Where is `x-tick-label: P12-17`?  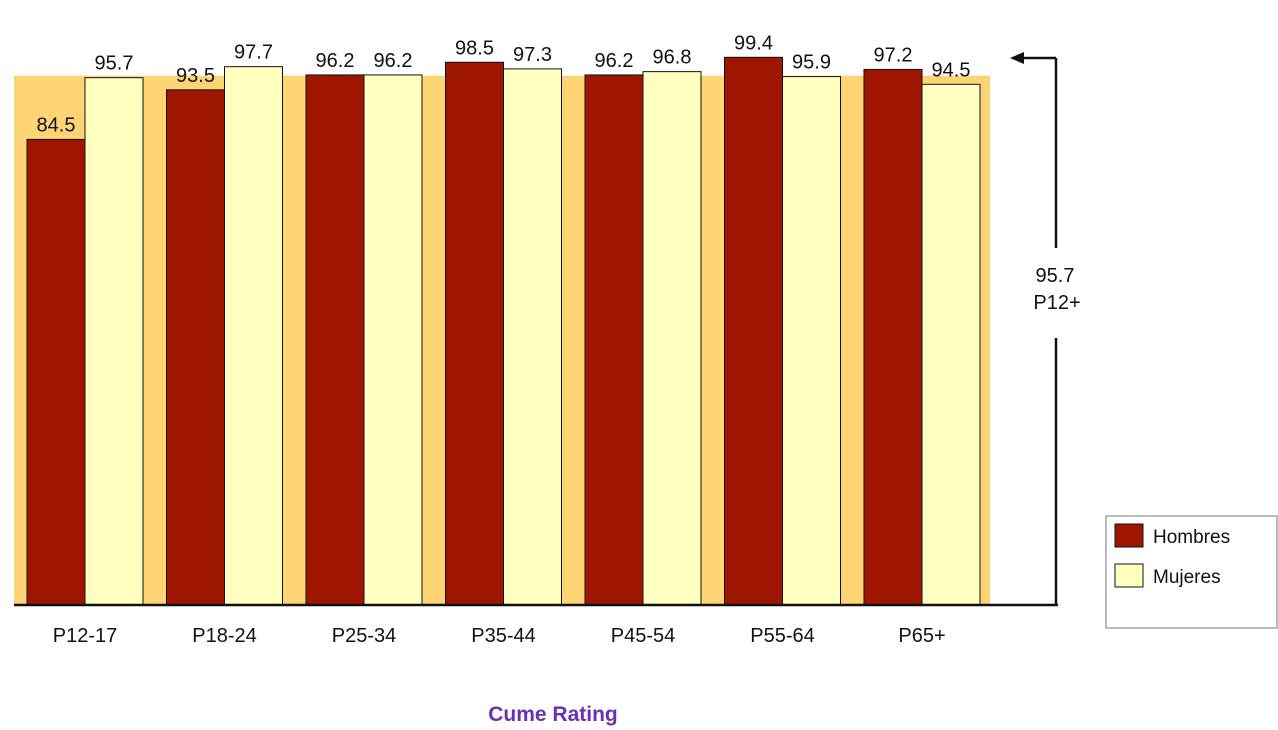
x-tick-label: P12-17 is located at coordinates (85, 636).